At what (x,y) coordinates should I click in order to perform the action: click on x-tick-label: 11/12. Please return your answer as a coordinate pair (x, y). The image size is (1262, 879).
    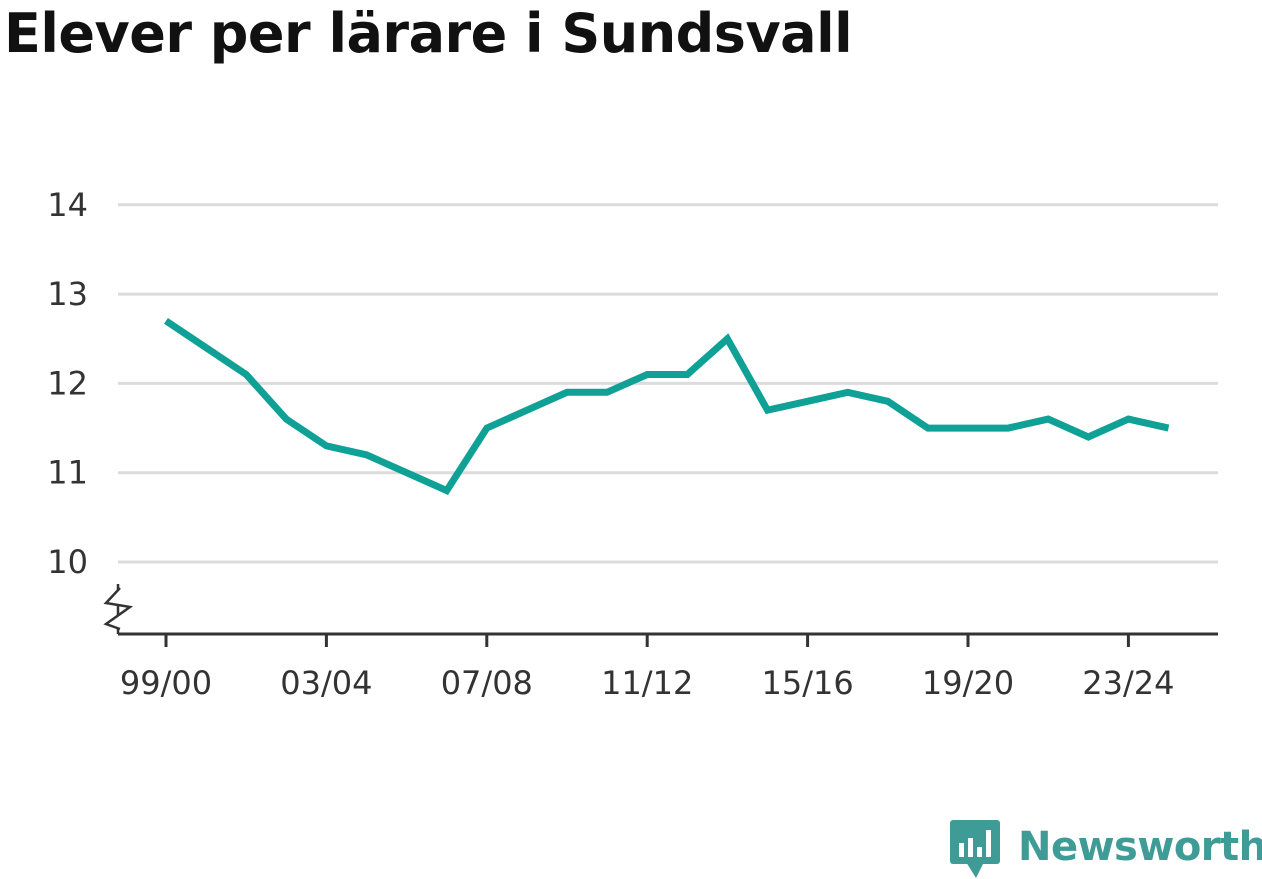
    Looking at the image, I should click on (647, 683).